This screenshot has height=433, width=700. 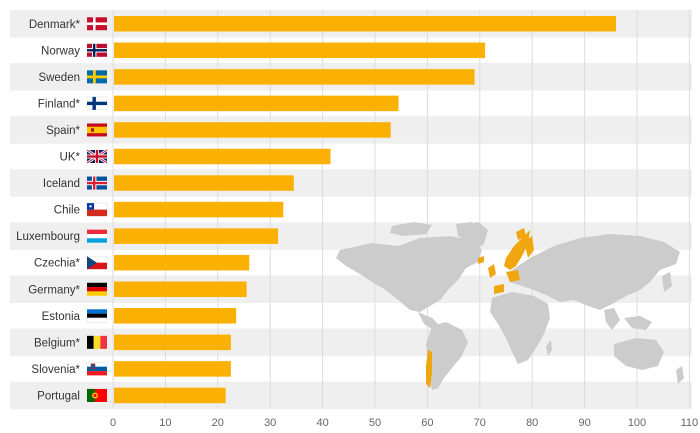 What do you see at coordinates (60, 51) in the screenshot?
I see `category-label: Norway` at bounding box center [60, 51].